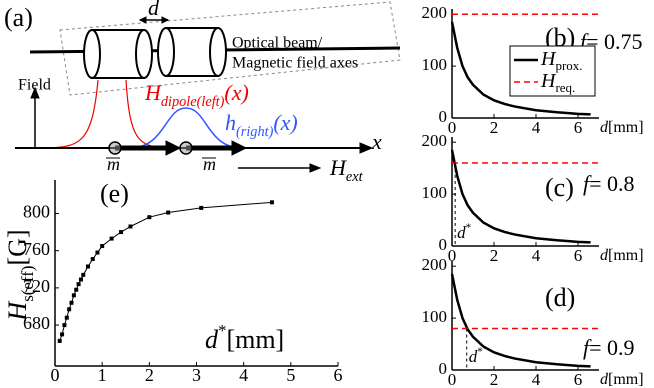  Describe the element at coordinates (560, 297) in the screenshot. I see `panel-label: (d)` at that location.